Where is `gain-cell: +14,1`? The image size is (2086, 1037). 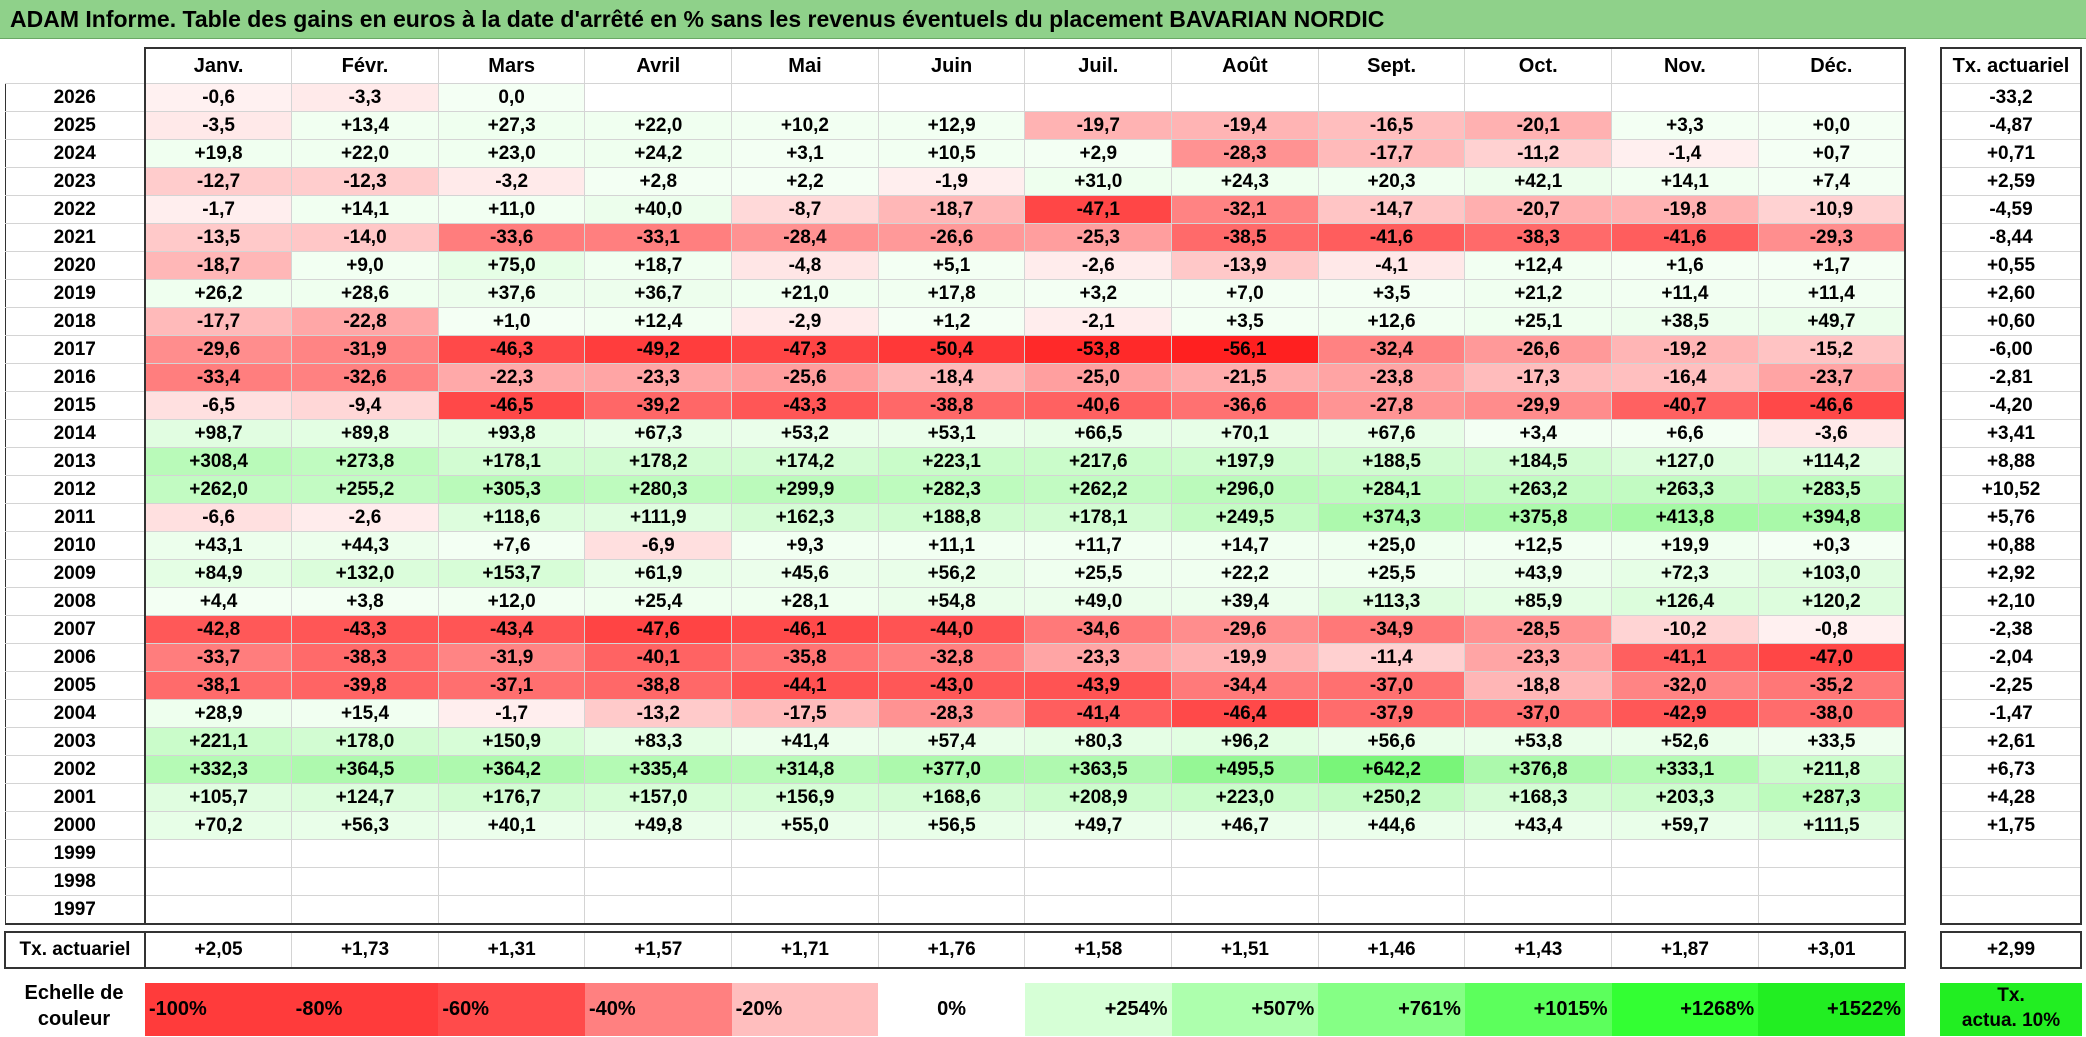 gain-cell: +14,1 is located at coordinates (365, 209).